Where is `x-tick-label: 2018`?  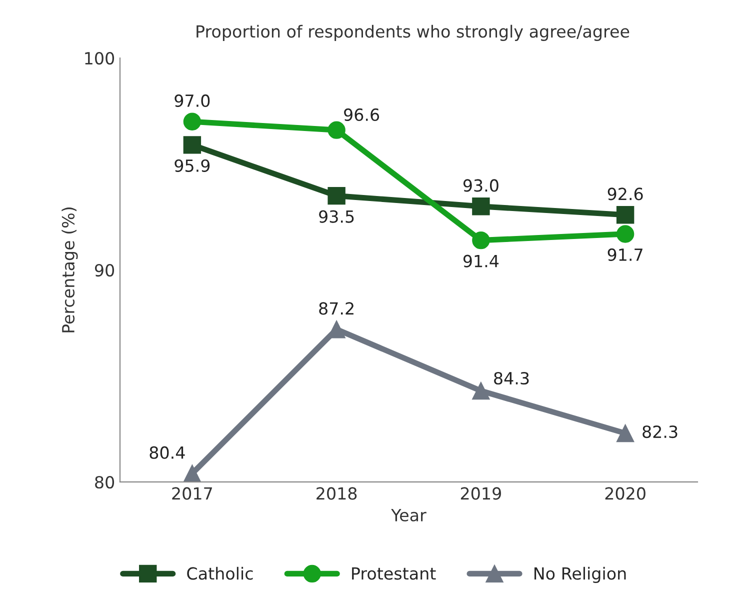
x-tick-label: 2018 is located at coordinates (336, 493).